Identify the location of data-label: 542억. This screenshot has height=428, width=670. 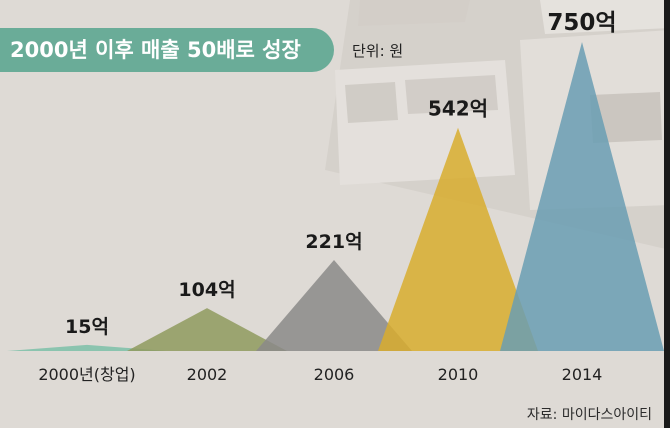
(458, 109).